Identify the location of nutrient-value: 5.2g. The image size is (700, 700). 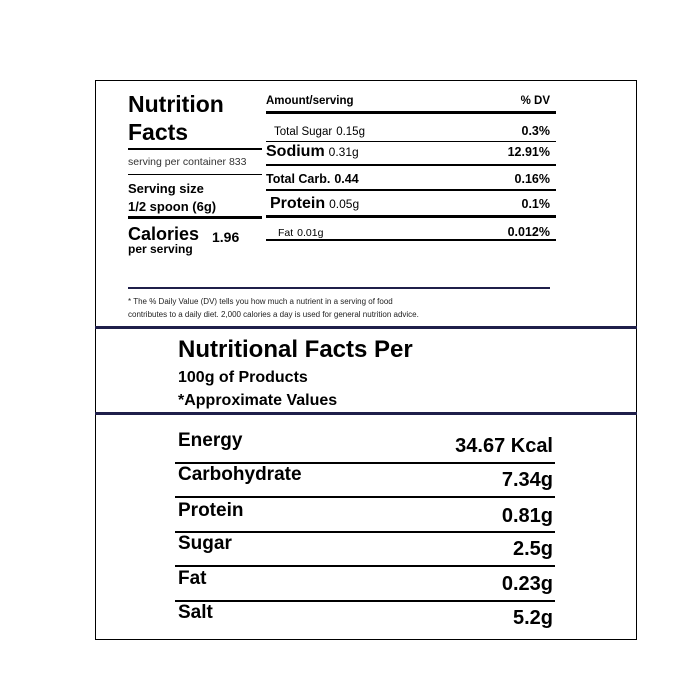
(532, 618).